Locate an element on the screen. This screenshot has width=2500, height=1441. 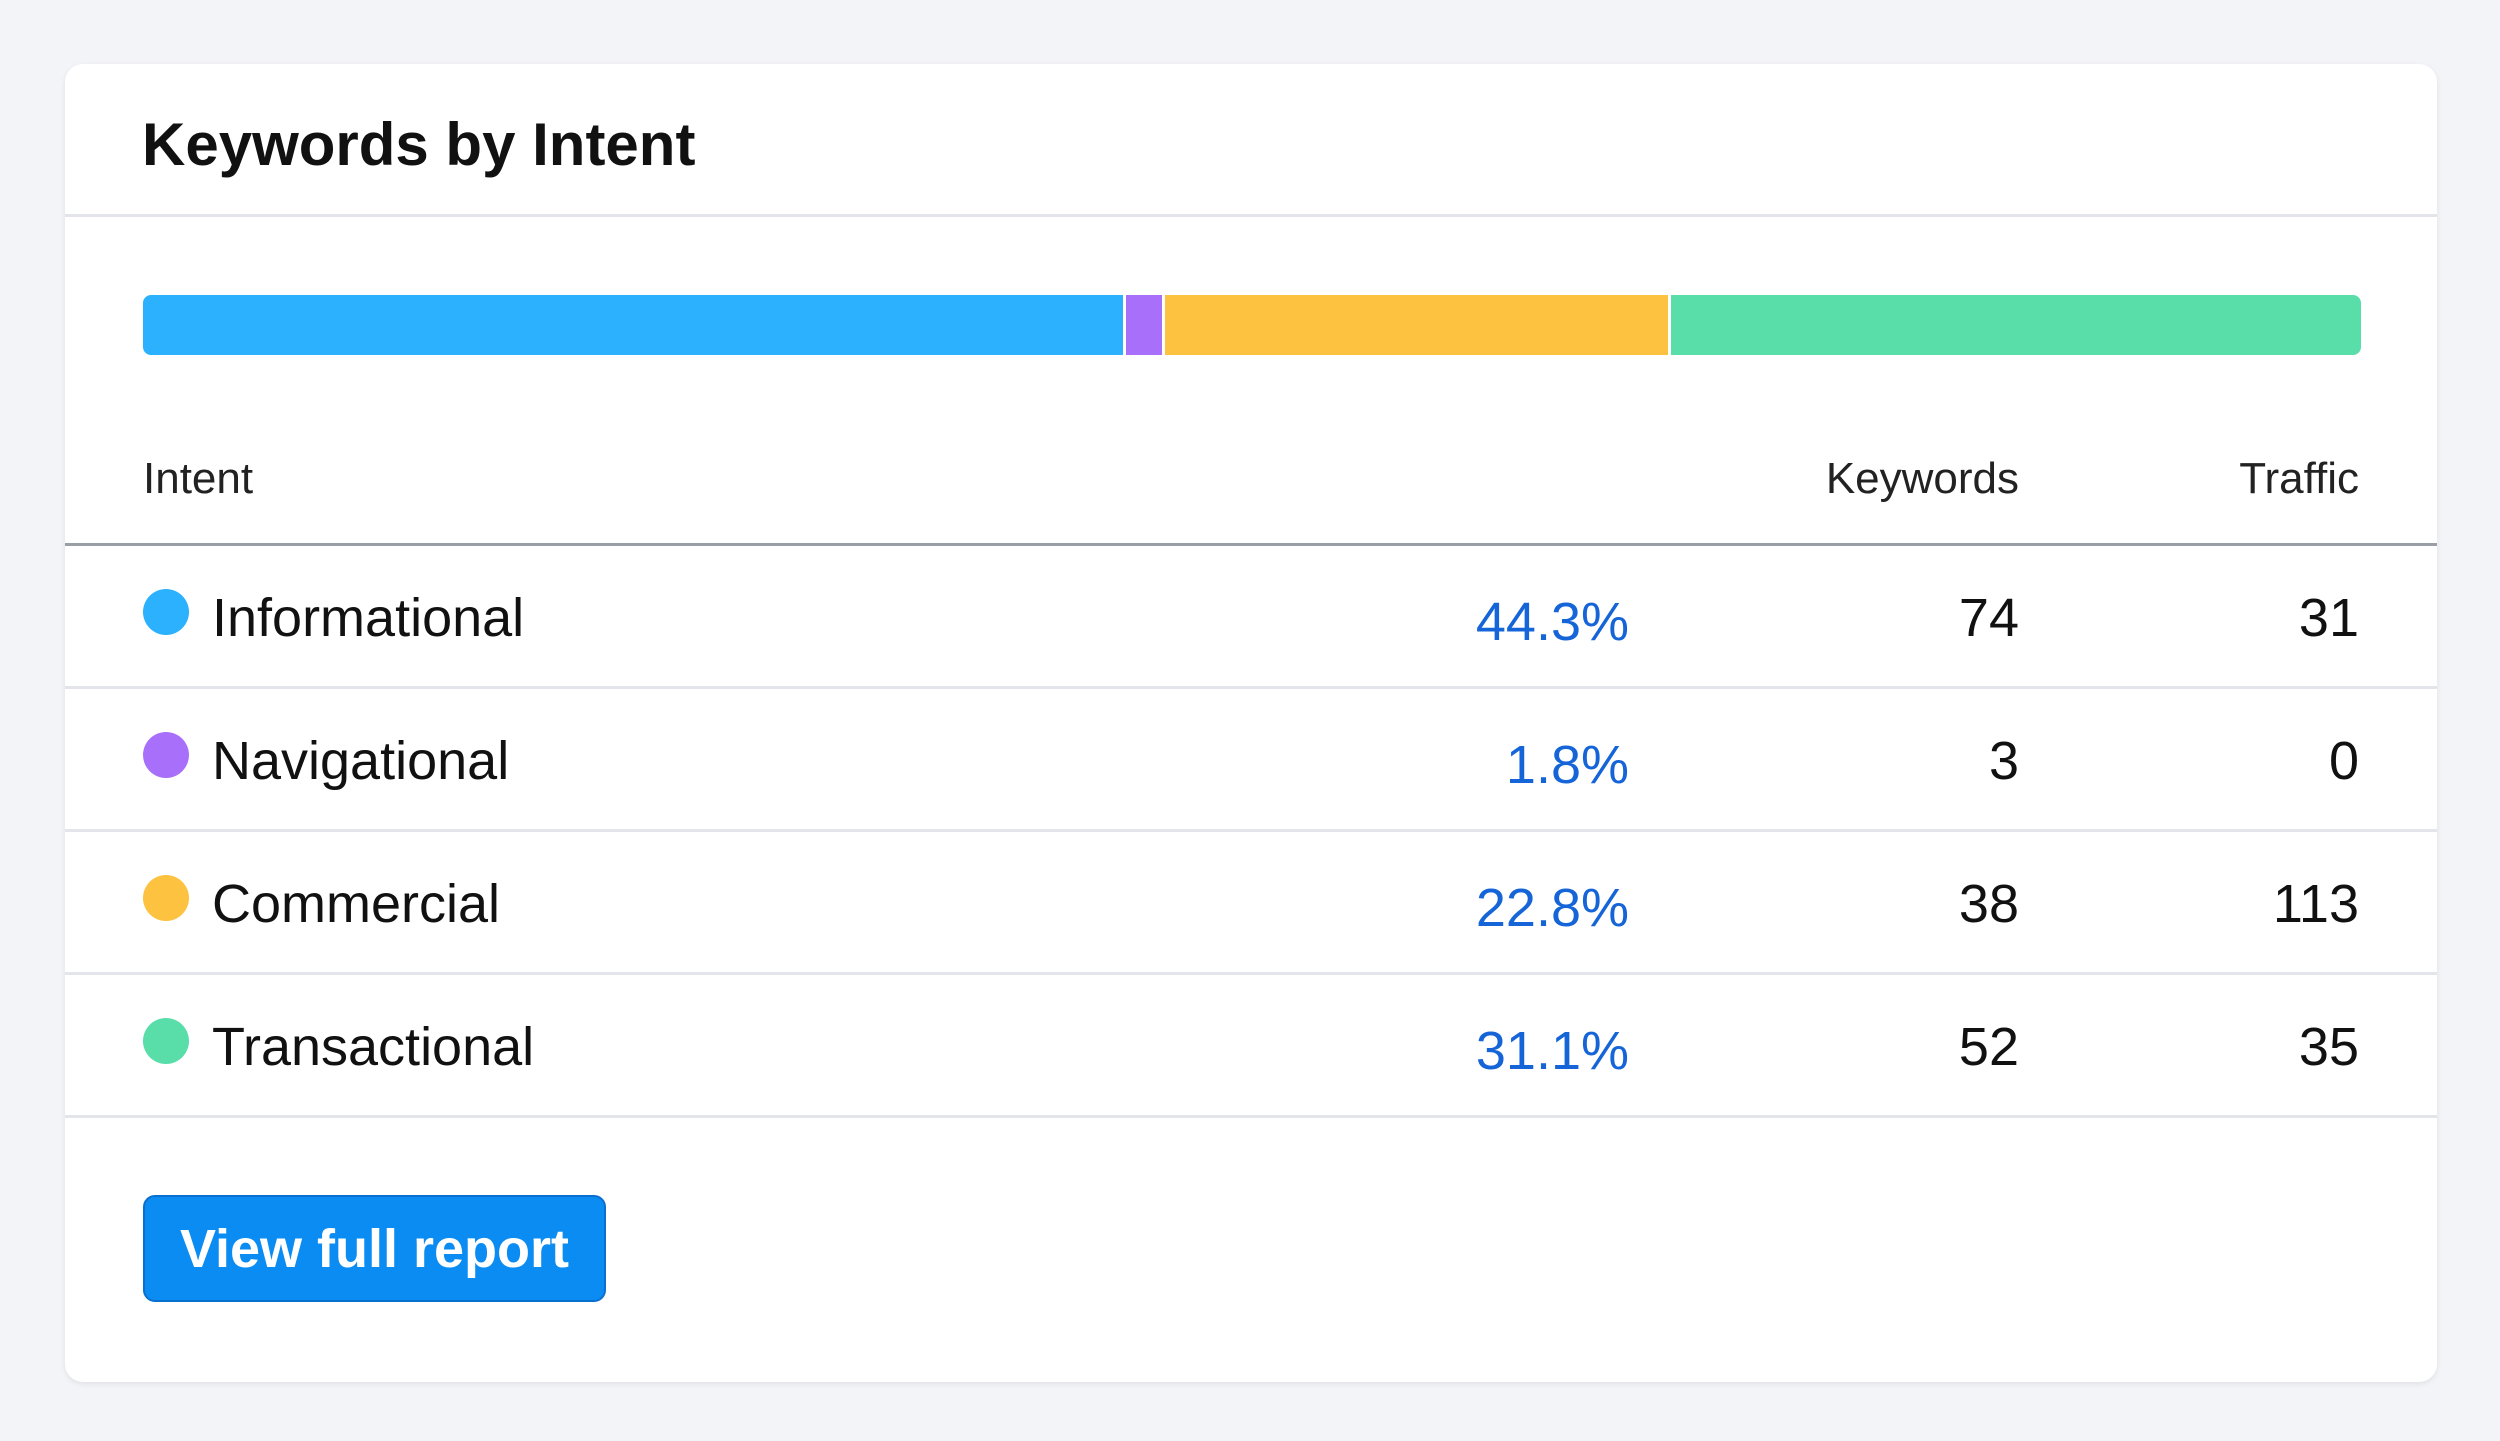
column-header: Keywords is located at coordinates (1922, 478).